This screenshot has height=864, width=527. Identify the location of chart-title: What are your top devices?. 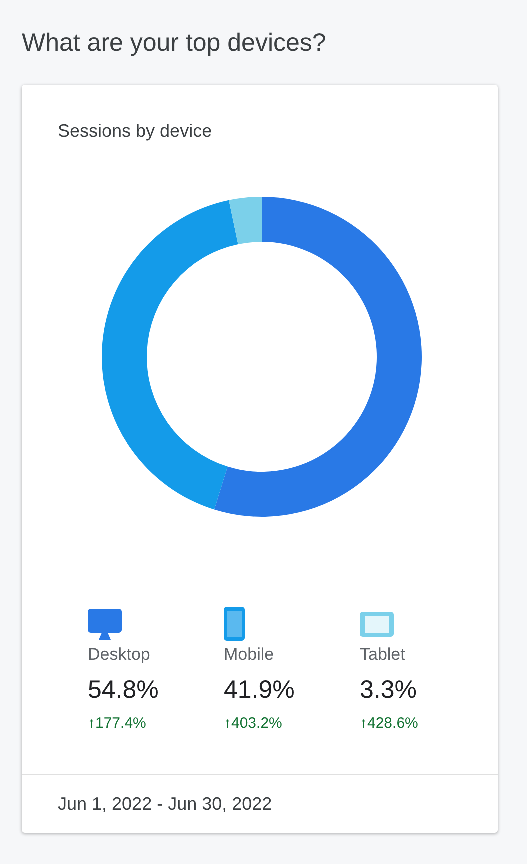
(174, 43).